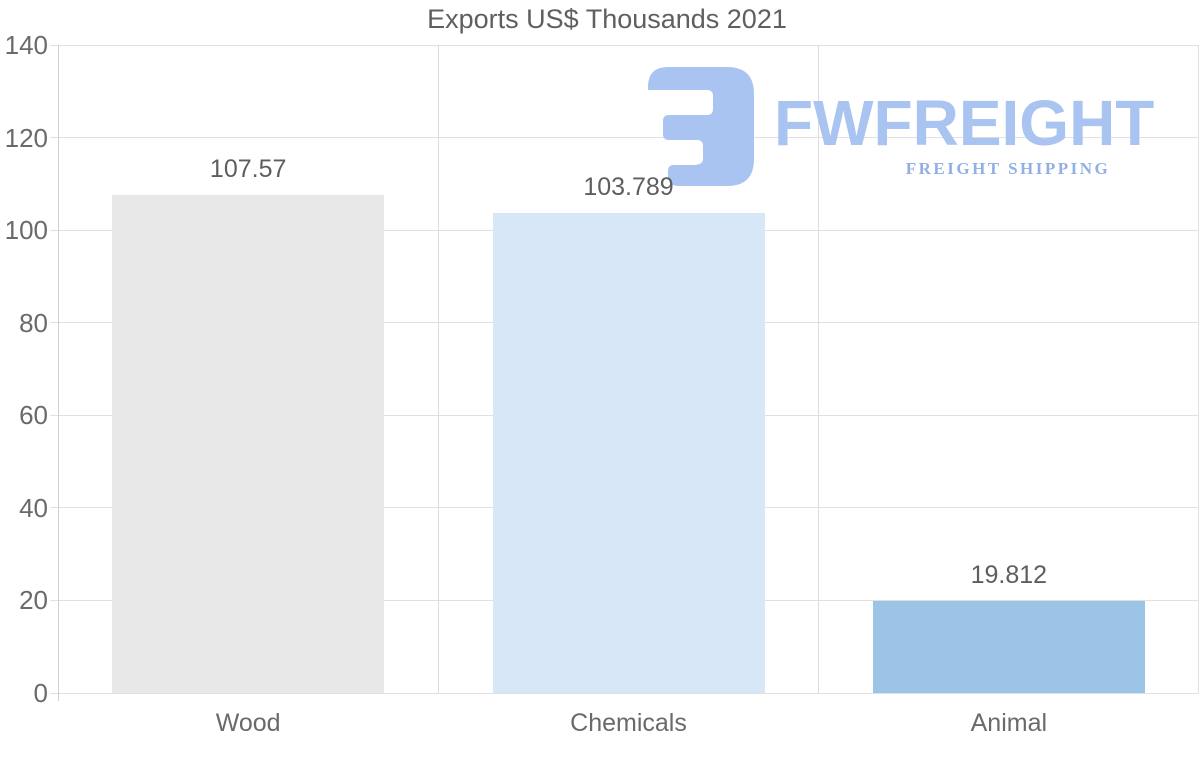 The width and height of the screenshot is (1200, 763). What do you see at coordinates (40, 693) in the screenshot?
I see `y-tick-label: 0` at bounding box center [40, 693].